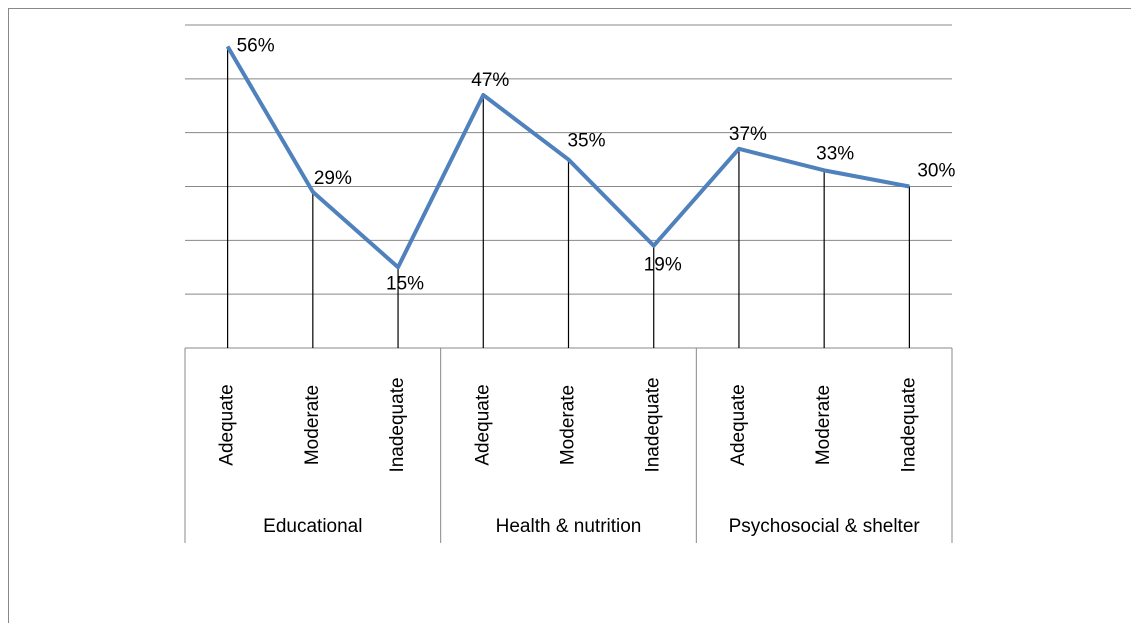 The image size is (1131, 623). What do you see at coordinates (333, 178) in the screenshot?
I see `data-label: 29%` at bounding box center [333, 178].